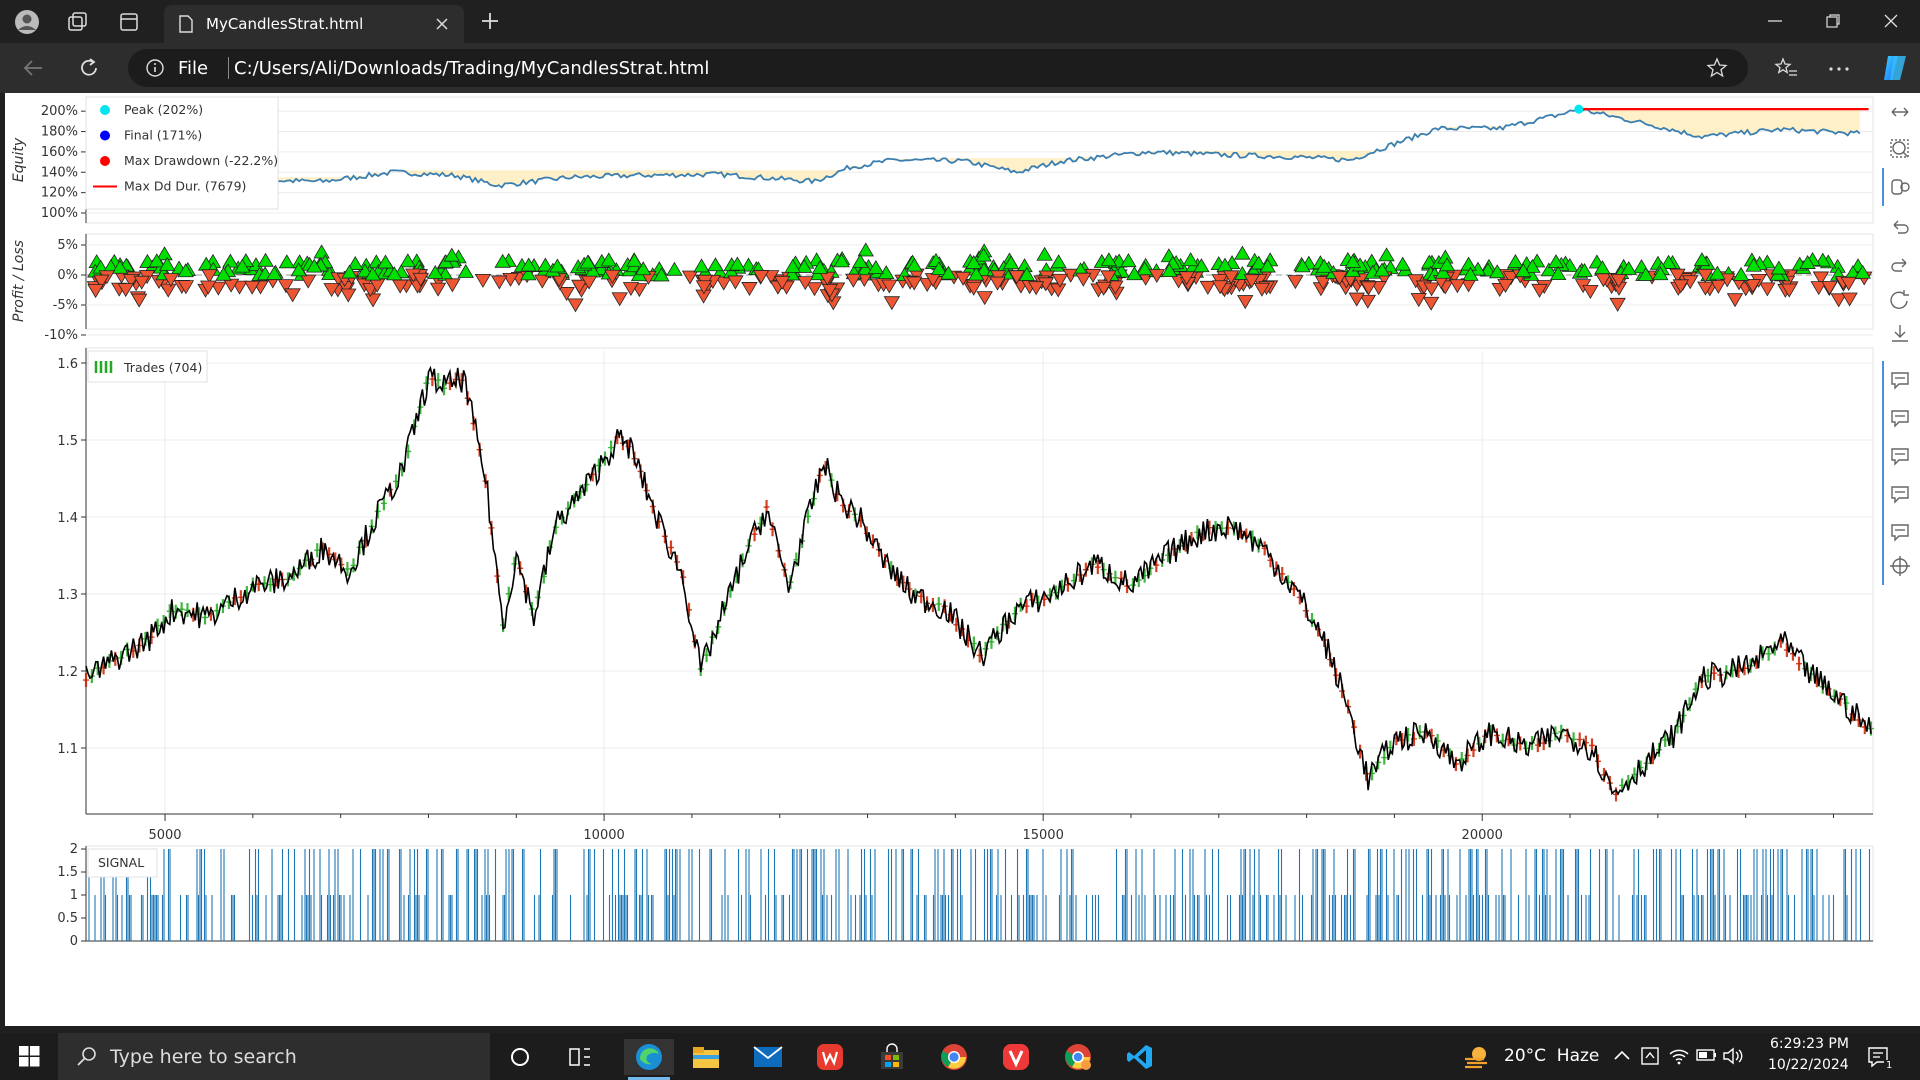 The width and height of the screenshot is (1920, 1080). I want to click on wheel-zoom-icon, so click(1900, 187).